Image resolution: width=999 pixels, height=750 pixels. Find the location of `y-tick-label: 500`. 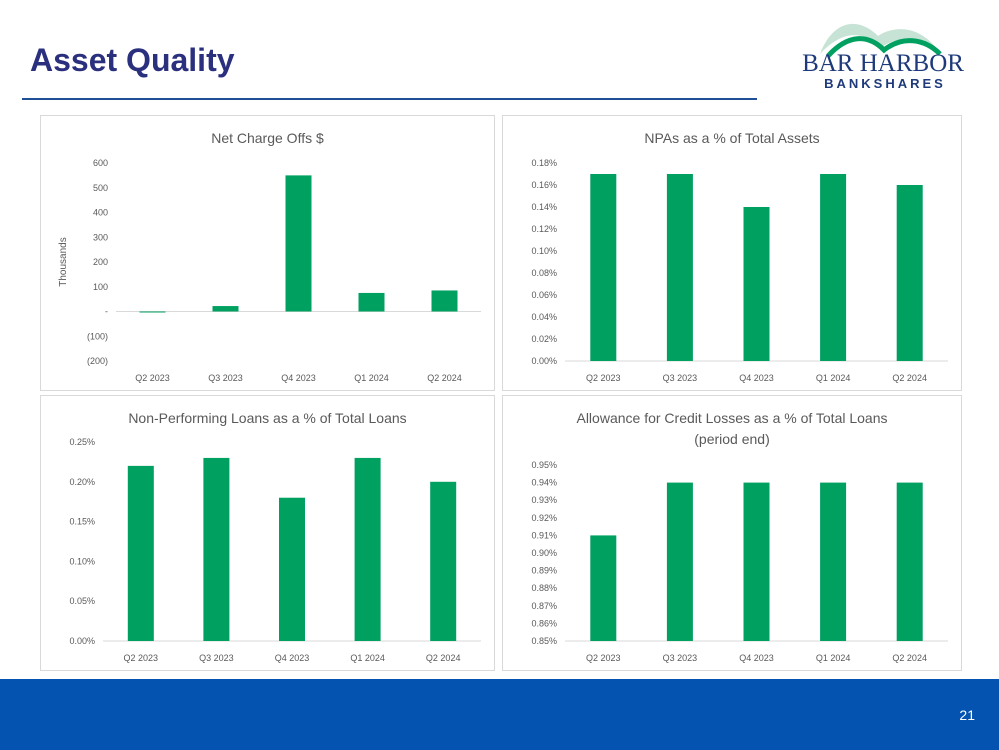

y-tick-label: 500 is located at coordinates (100, 188).